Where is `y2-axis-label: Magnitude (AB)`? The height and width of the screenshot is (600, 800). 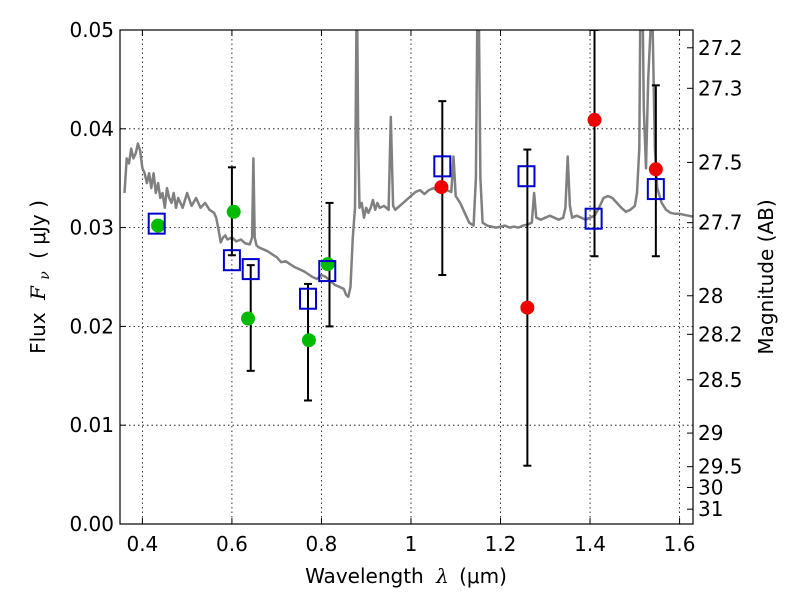
y2-axis-label: Magnitude (AB) is located at coordinates (766, 276).